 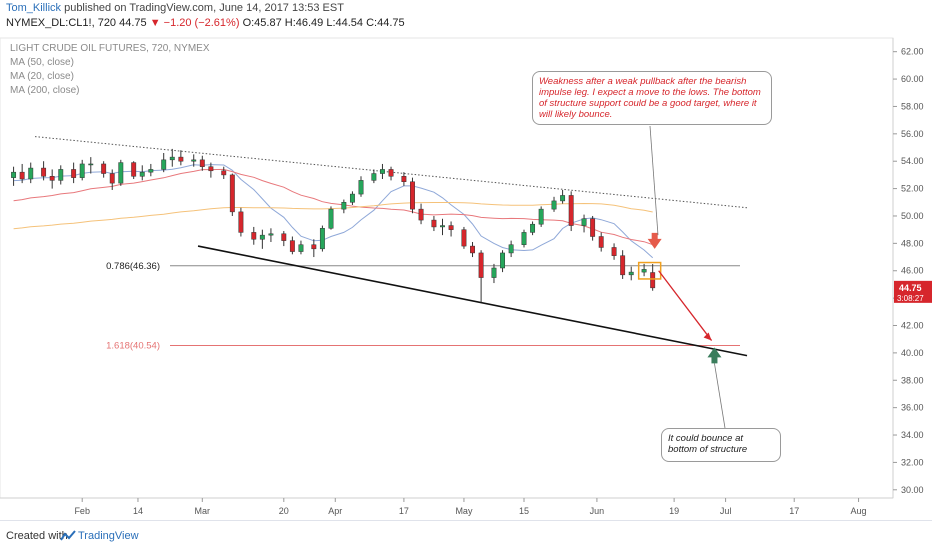 I want to click on ma20-line, so click(x=333, y=211).